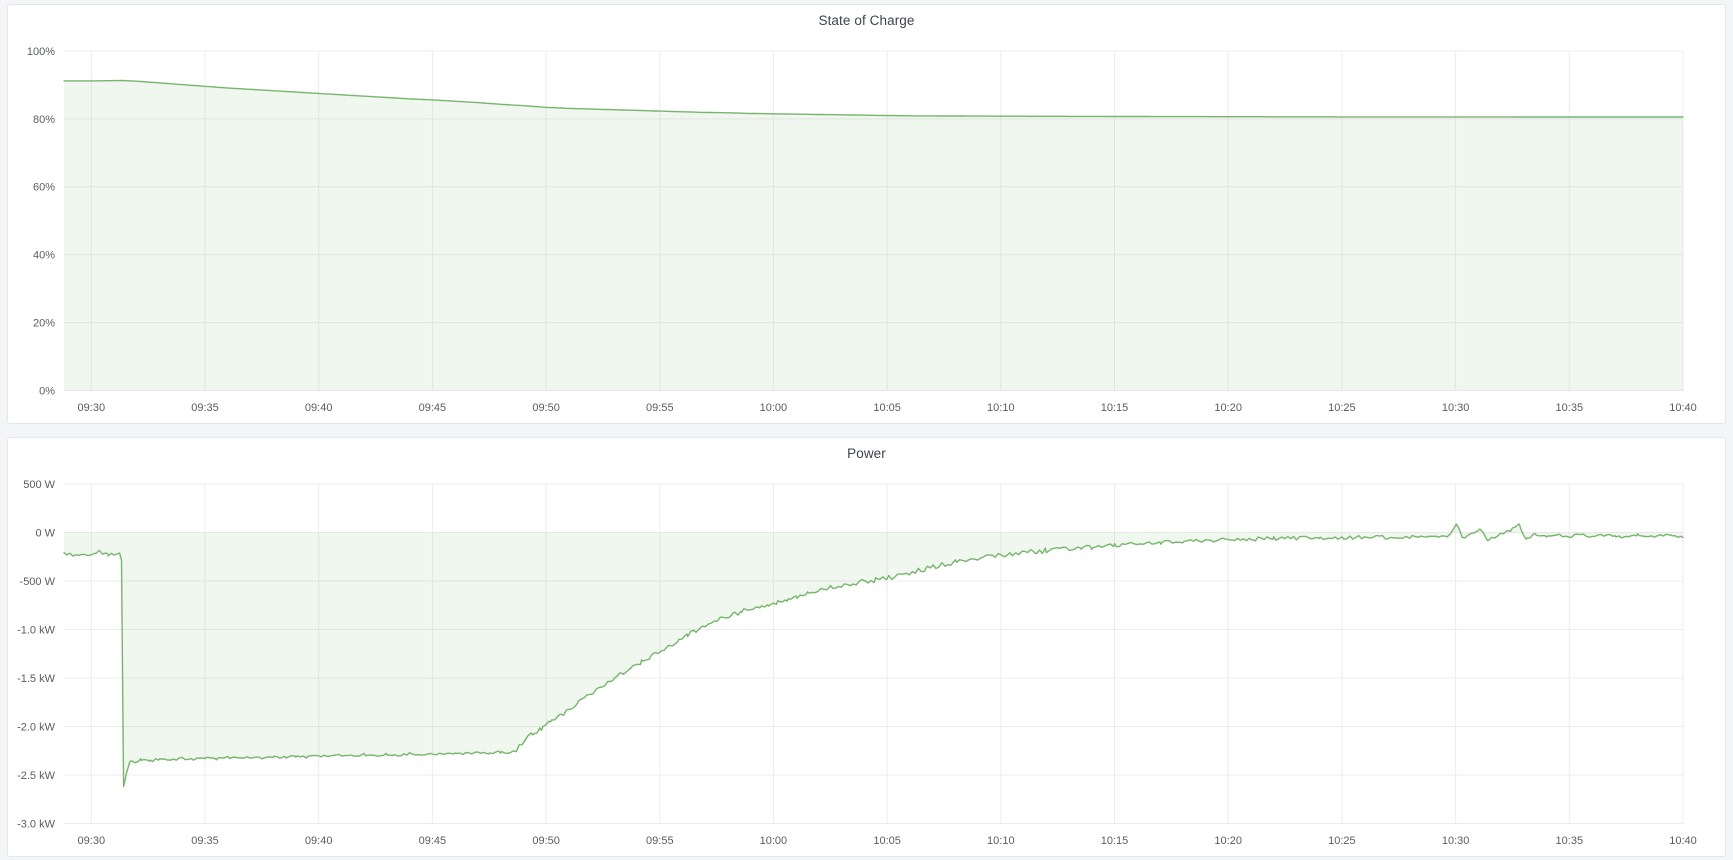 This screenshot has width=1733, height=860. What do you see at coordinates (41, 52) in the screenshot?
I see `y-tick-label: 100%` at bounding box center [41, 52].